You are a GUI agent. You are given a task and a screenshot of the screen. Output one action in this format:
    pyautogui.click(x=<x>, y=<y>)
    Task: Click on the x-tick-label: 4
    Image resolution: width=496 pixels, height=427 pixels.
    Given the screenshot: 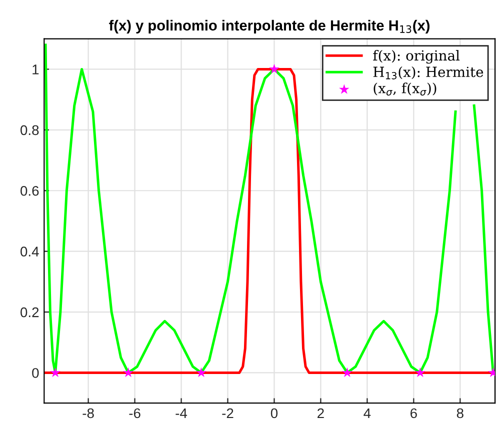 What is the action you would take?
    pyautogui.click(x=367, y=413)
    